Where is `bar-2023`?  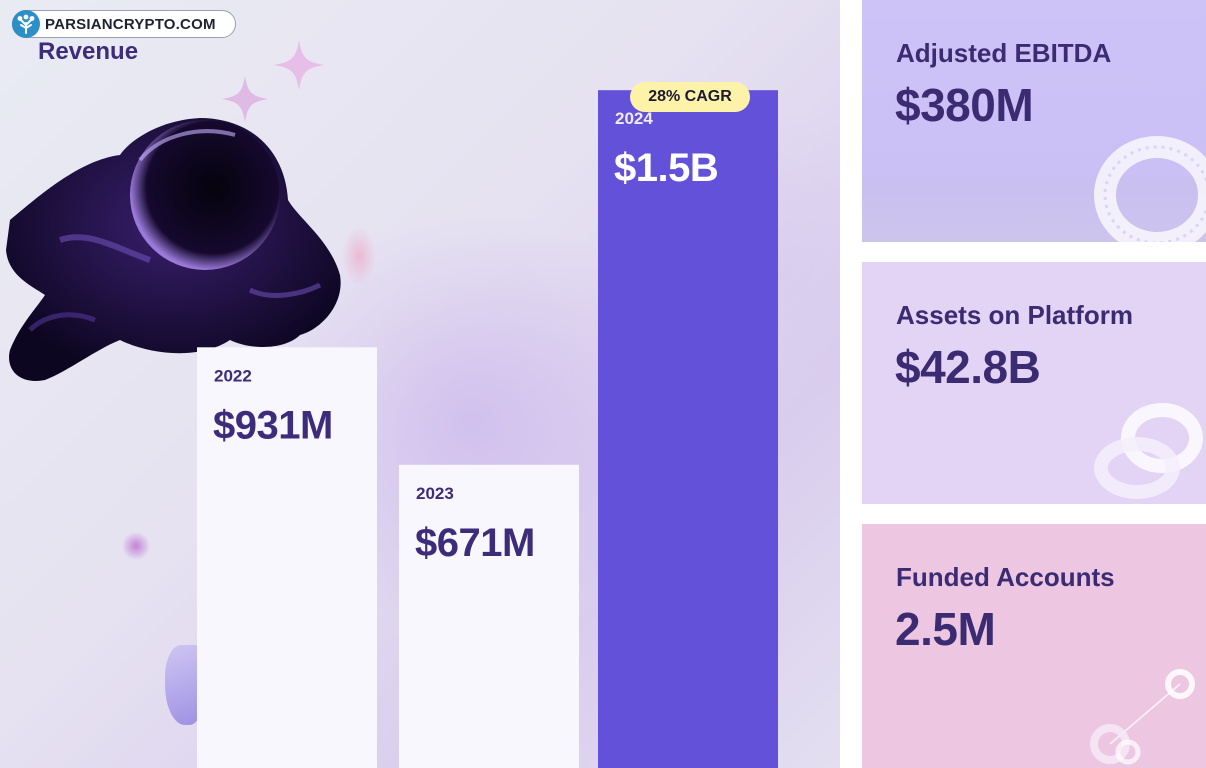 bar-2023 is located at coordinates (489, 616).